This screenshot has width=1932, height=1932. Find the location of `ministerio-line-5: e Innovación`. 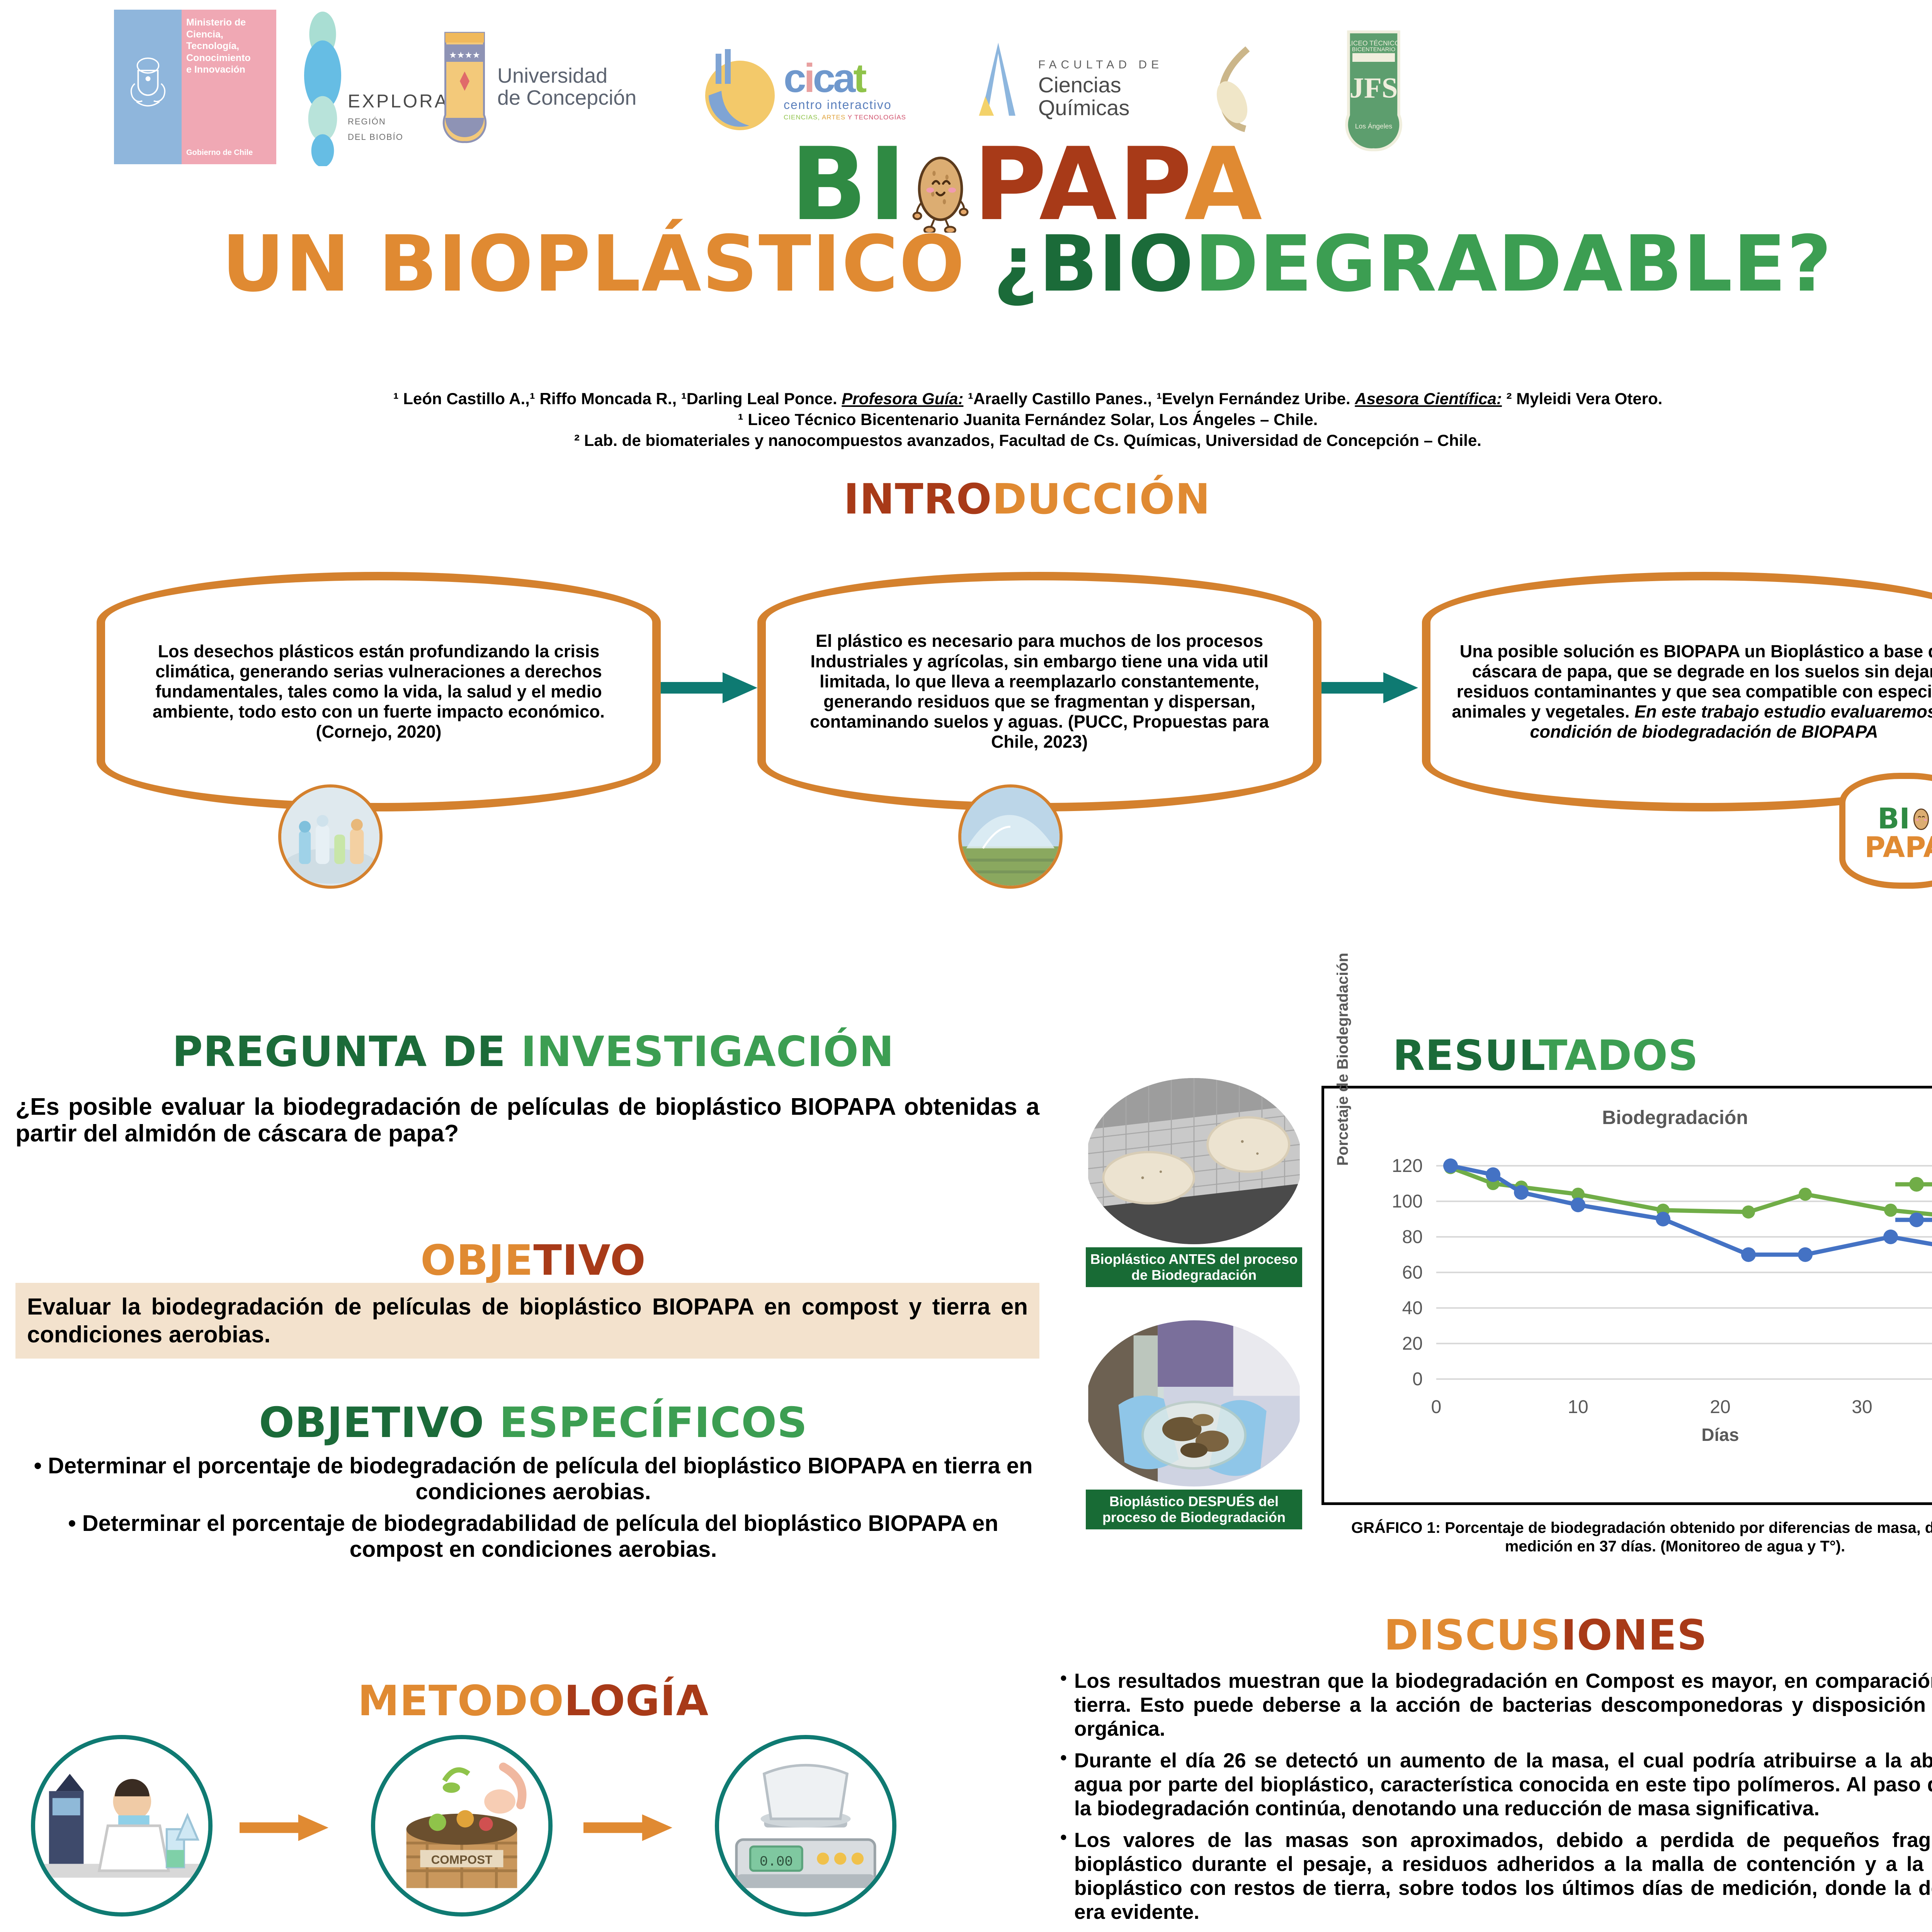

ministerio-line-5: e Innovación is located at coordinates (216, 70).